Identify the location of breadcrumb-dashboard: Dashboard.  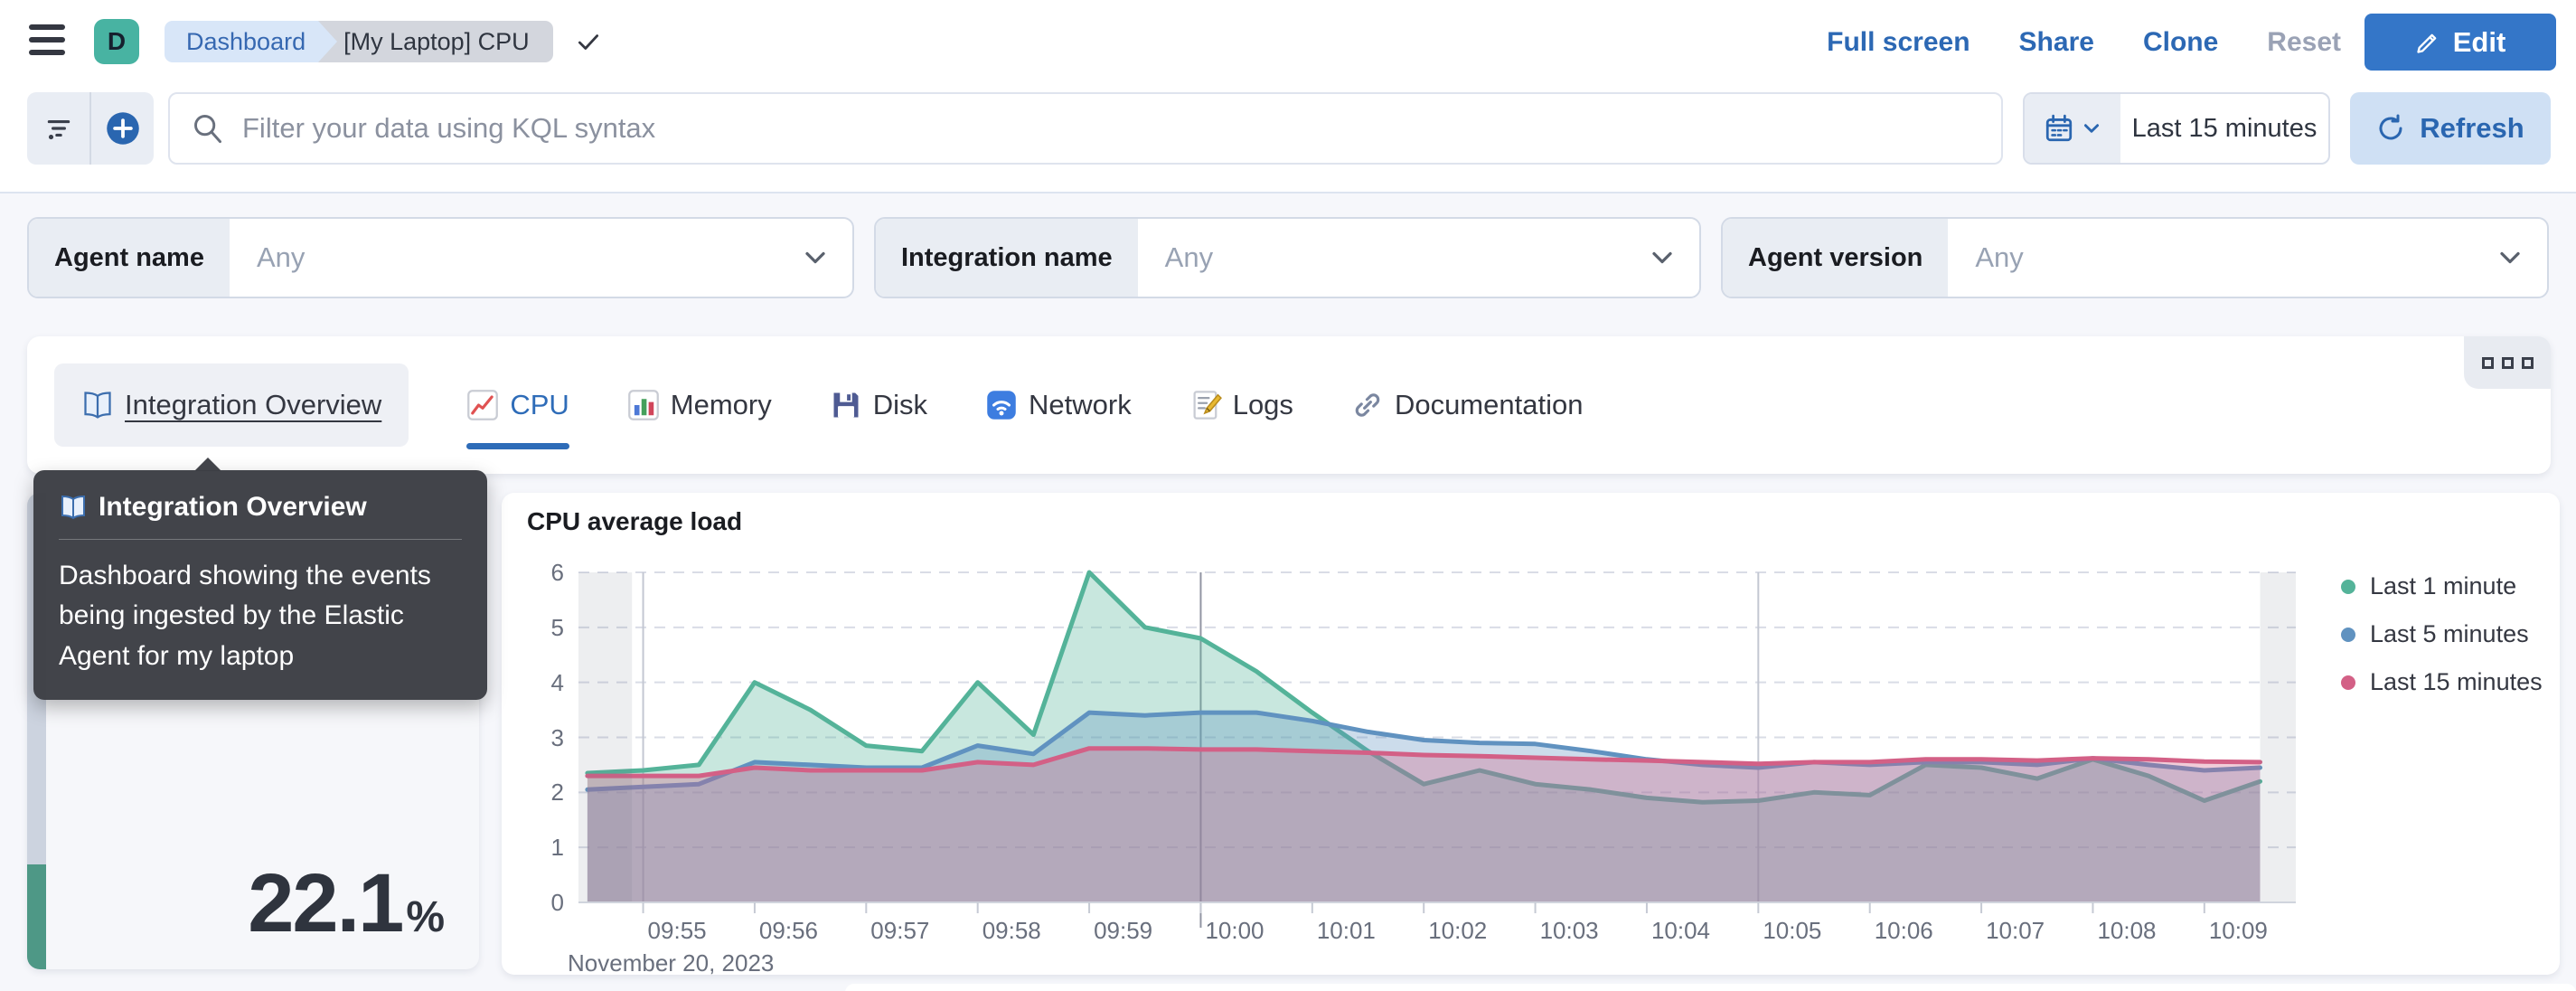
(252, 41).